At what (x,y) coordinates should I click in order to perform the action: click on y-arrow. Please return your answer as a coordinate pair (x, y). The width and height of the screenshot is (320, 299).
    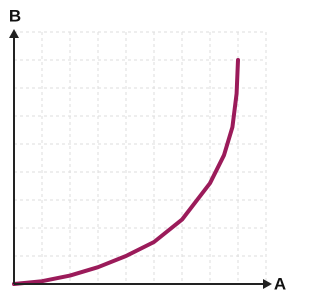
    Looking at the image, I should click on (14, 33).